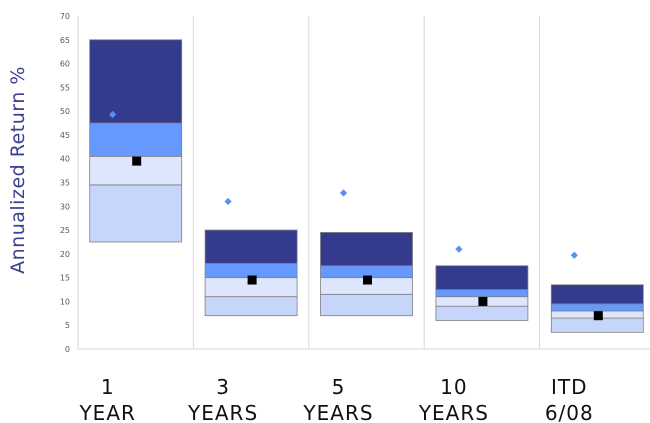 The height and width of the screenshot is (423, 650). I want to click on y-tick-label: 50, so click(65, 111).